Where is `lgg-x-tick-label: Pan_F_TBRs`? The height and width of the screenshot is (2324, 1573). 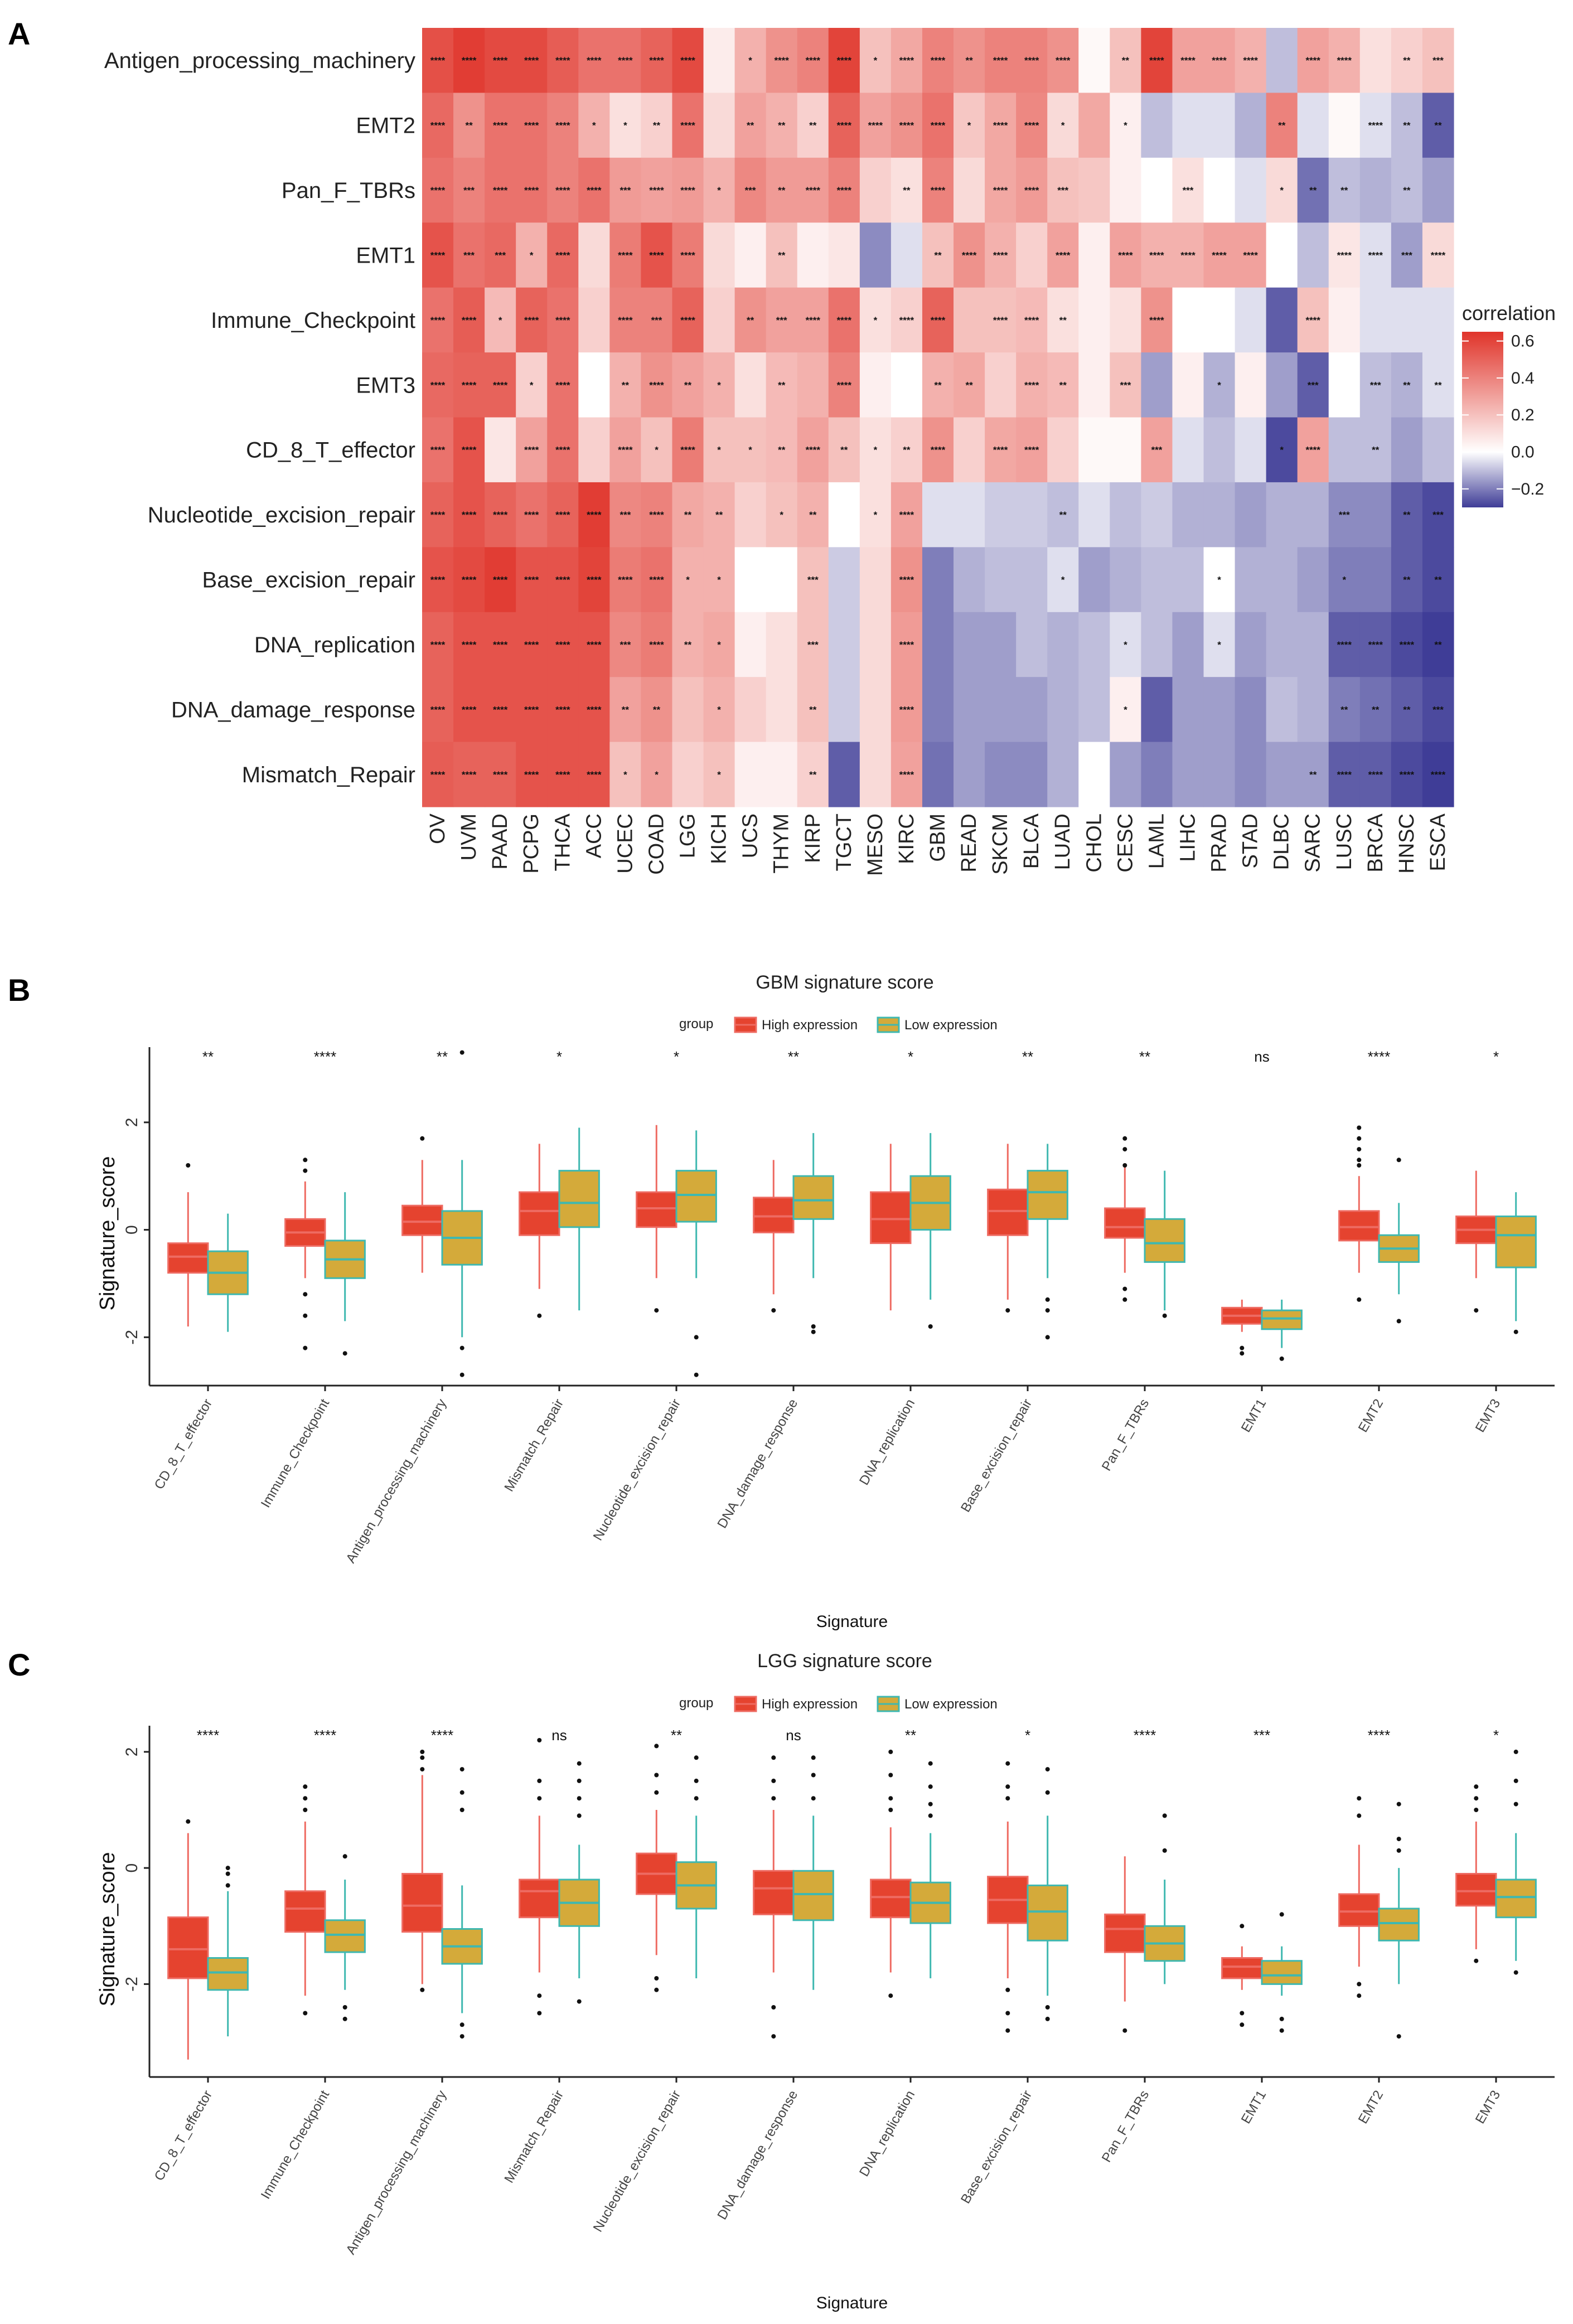 lgg-x-tick-label: Pan_F_TBRs is located at coordinates (1126, 2127).